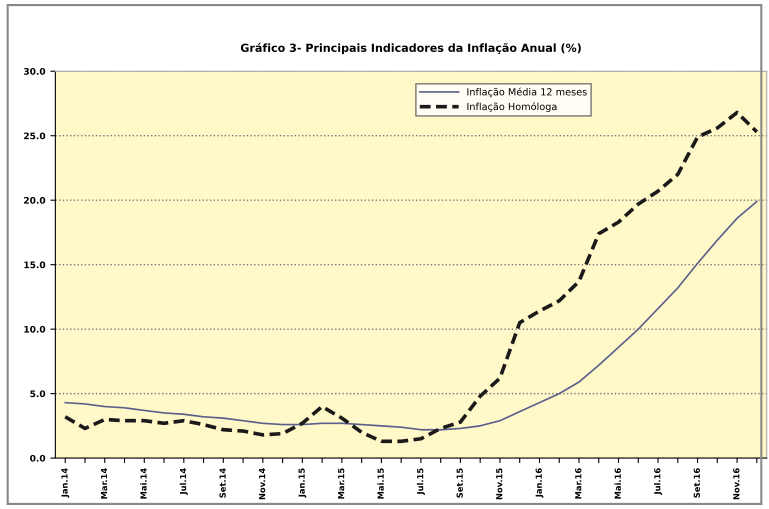 The width and height of the screenshot is (769, 509). What do you see at coordinates (540, 483) in the screenshot?
I see `x-tick-label: Jan.16` at bounding box center [540, 483].